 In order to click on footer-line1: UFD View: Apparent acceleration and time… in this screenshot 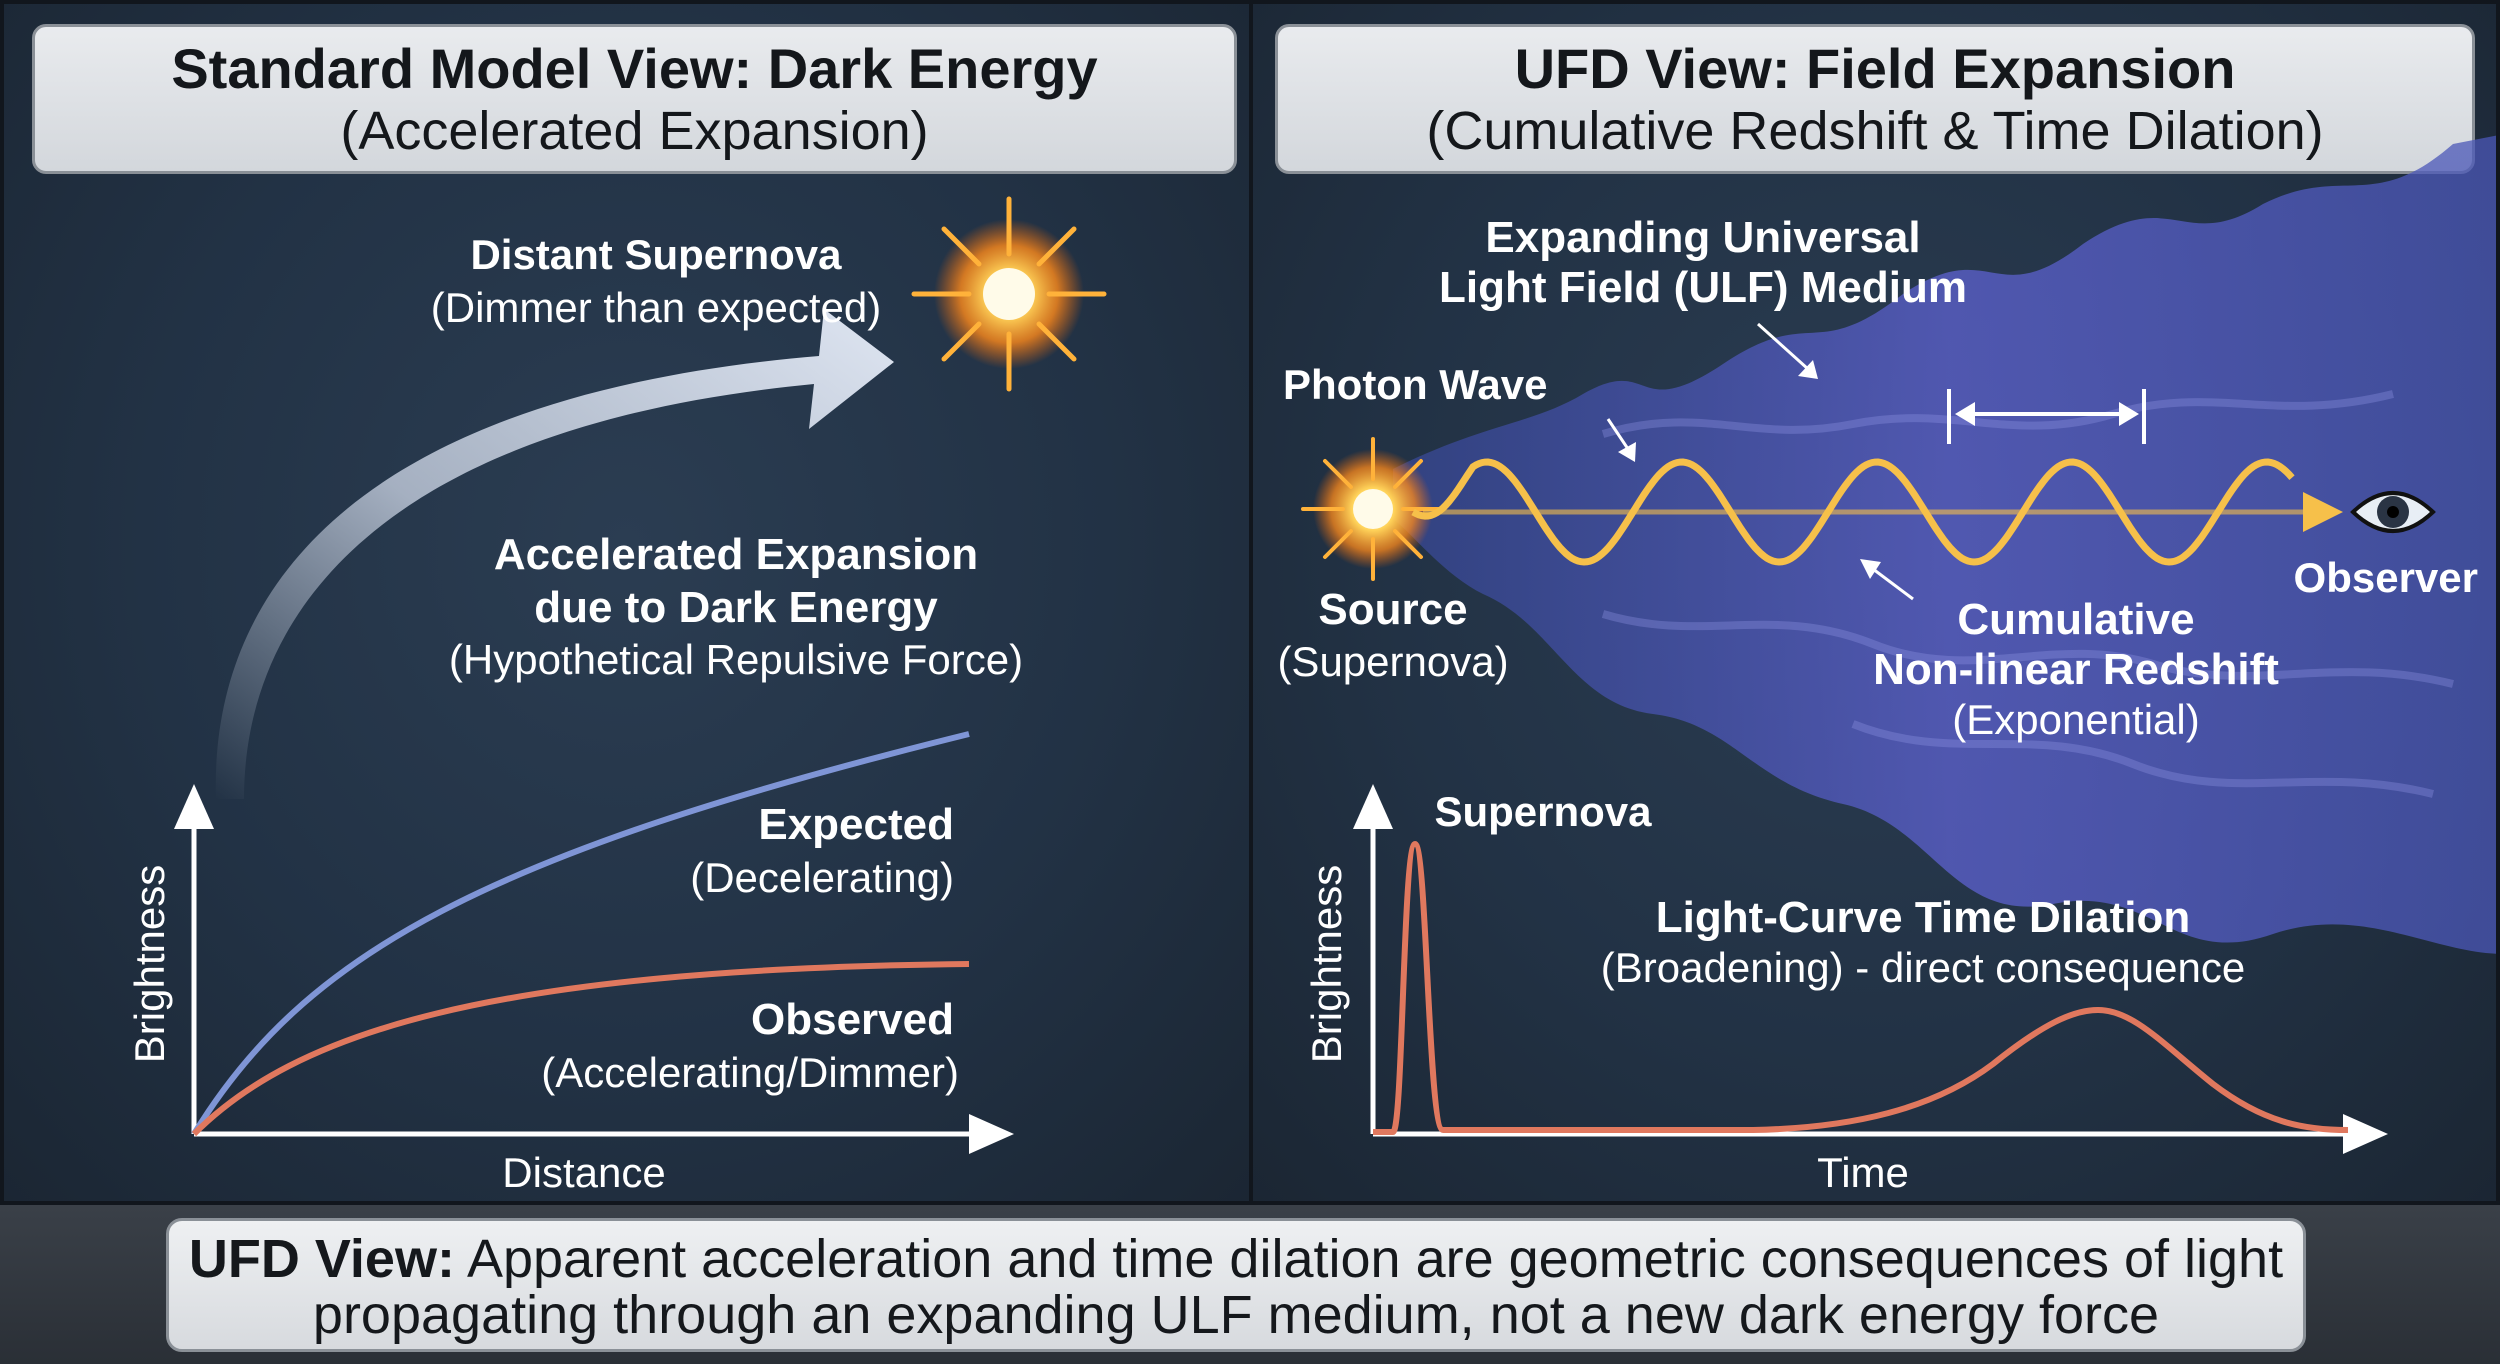, I will do `click(1236, 1259)`.